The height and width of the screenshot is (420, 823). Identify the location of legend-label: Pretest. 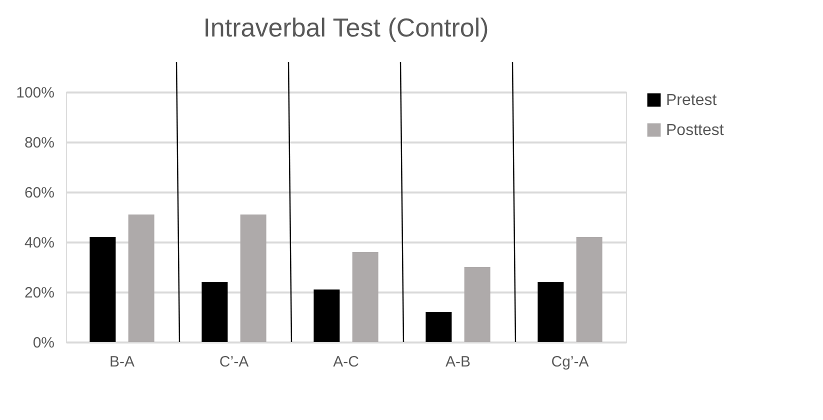
(692, 100).